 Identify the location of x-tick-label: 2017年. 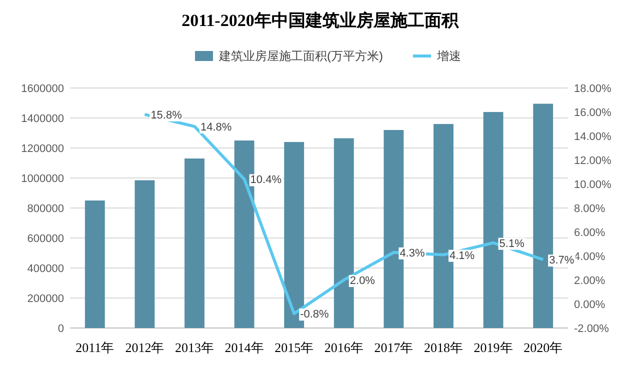
(394, 347).